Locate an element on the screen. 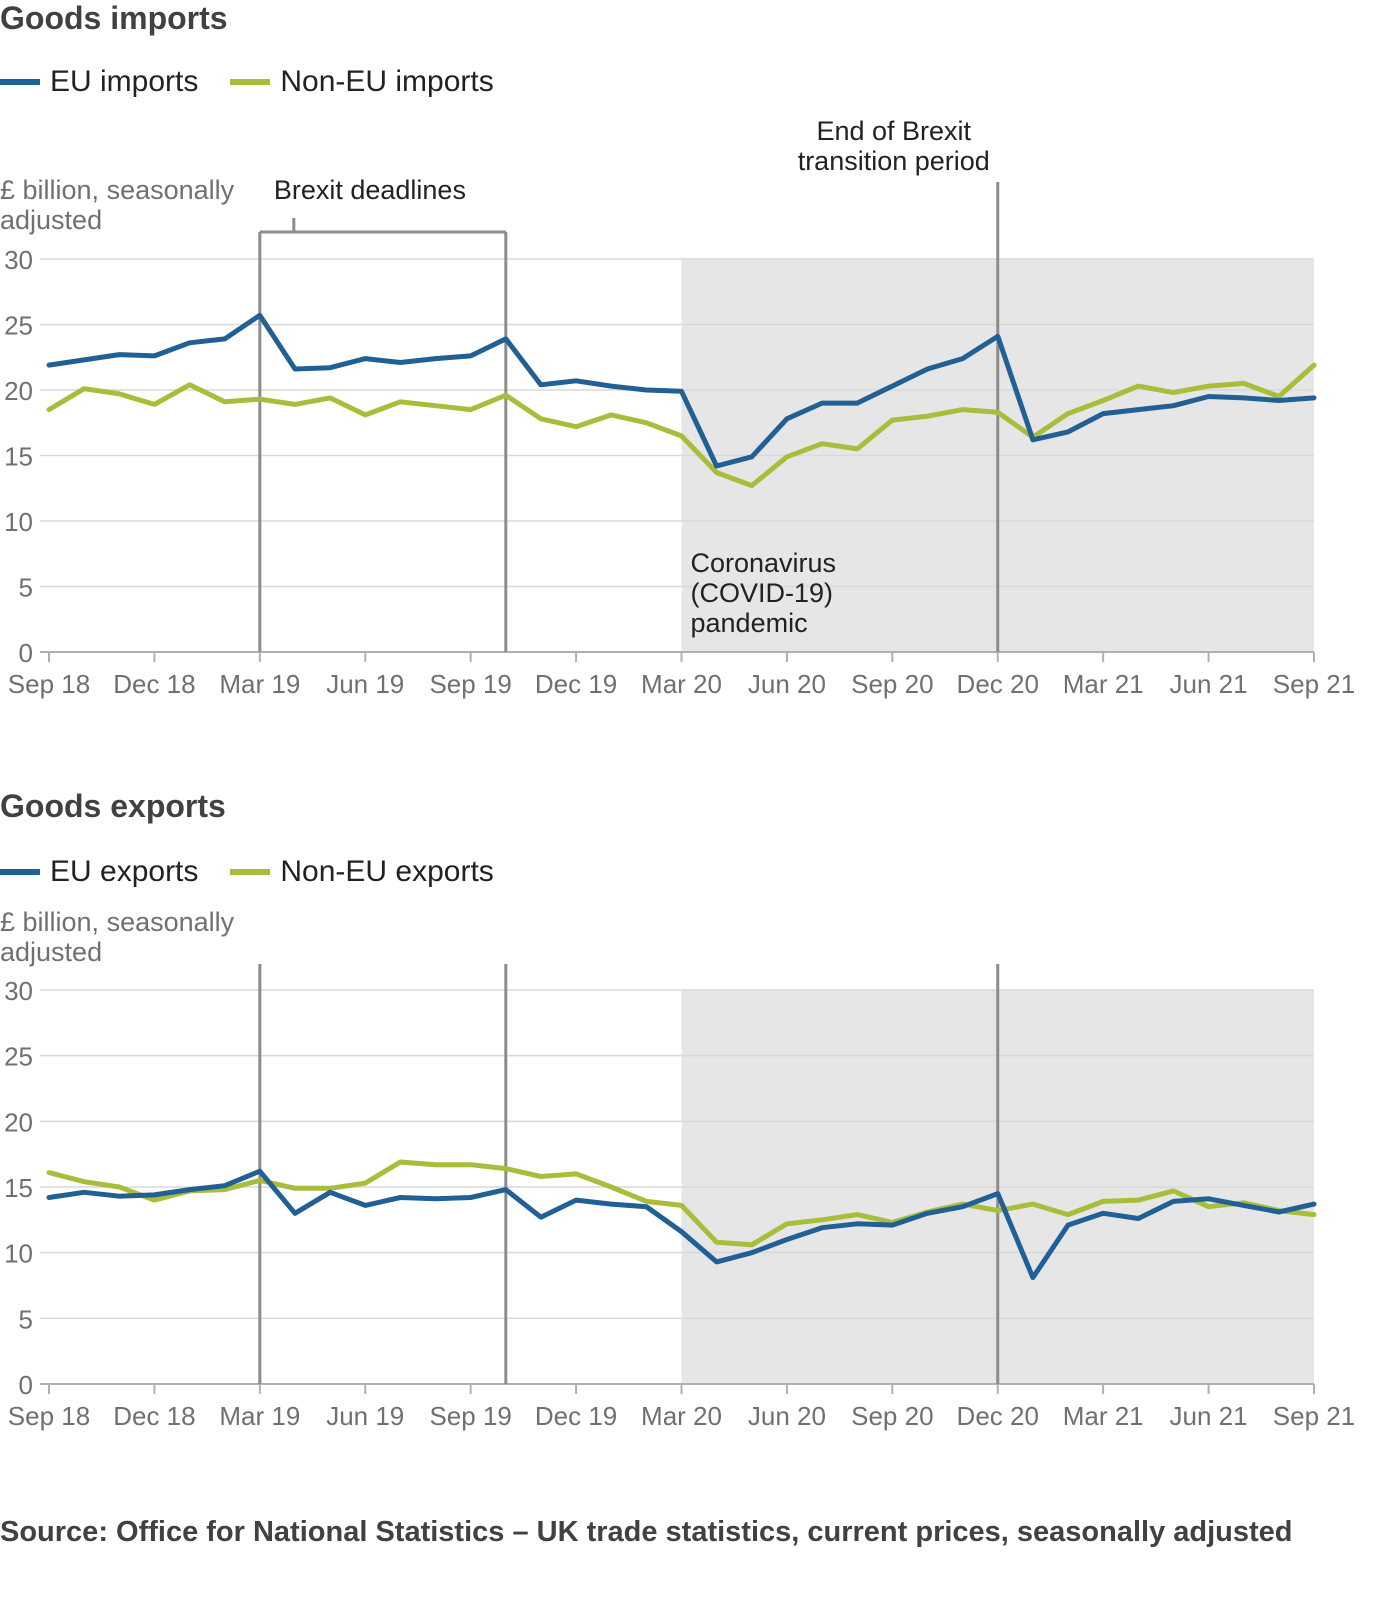 The image size is (1379, 1599). legend-swatch-non-eu-exports is located at coordinates (250, 872).